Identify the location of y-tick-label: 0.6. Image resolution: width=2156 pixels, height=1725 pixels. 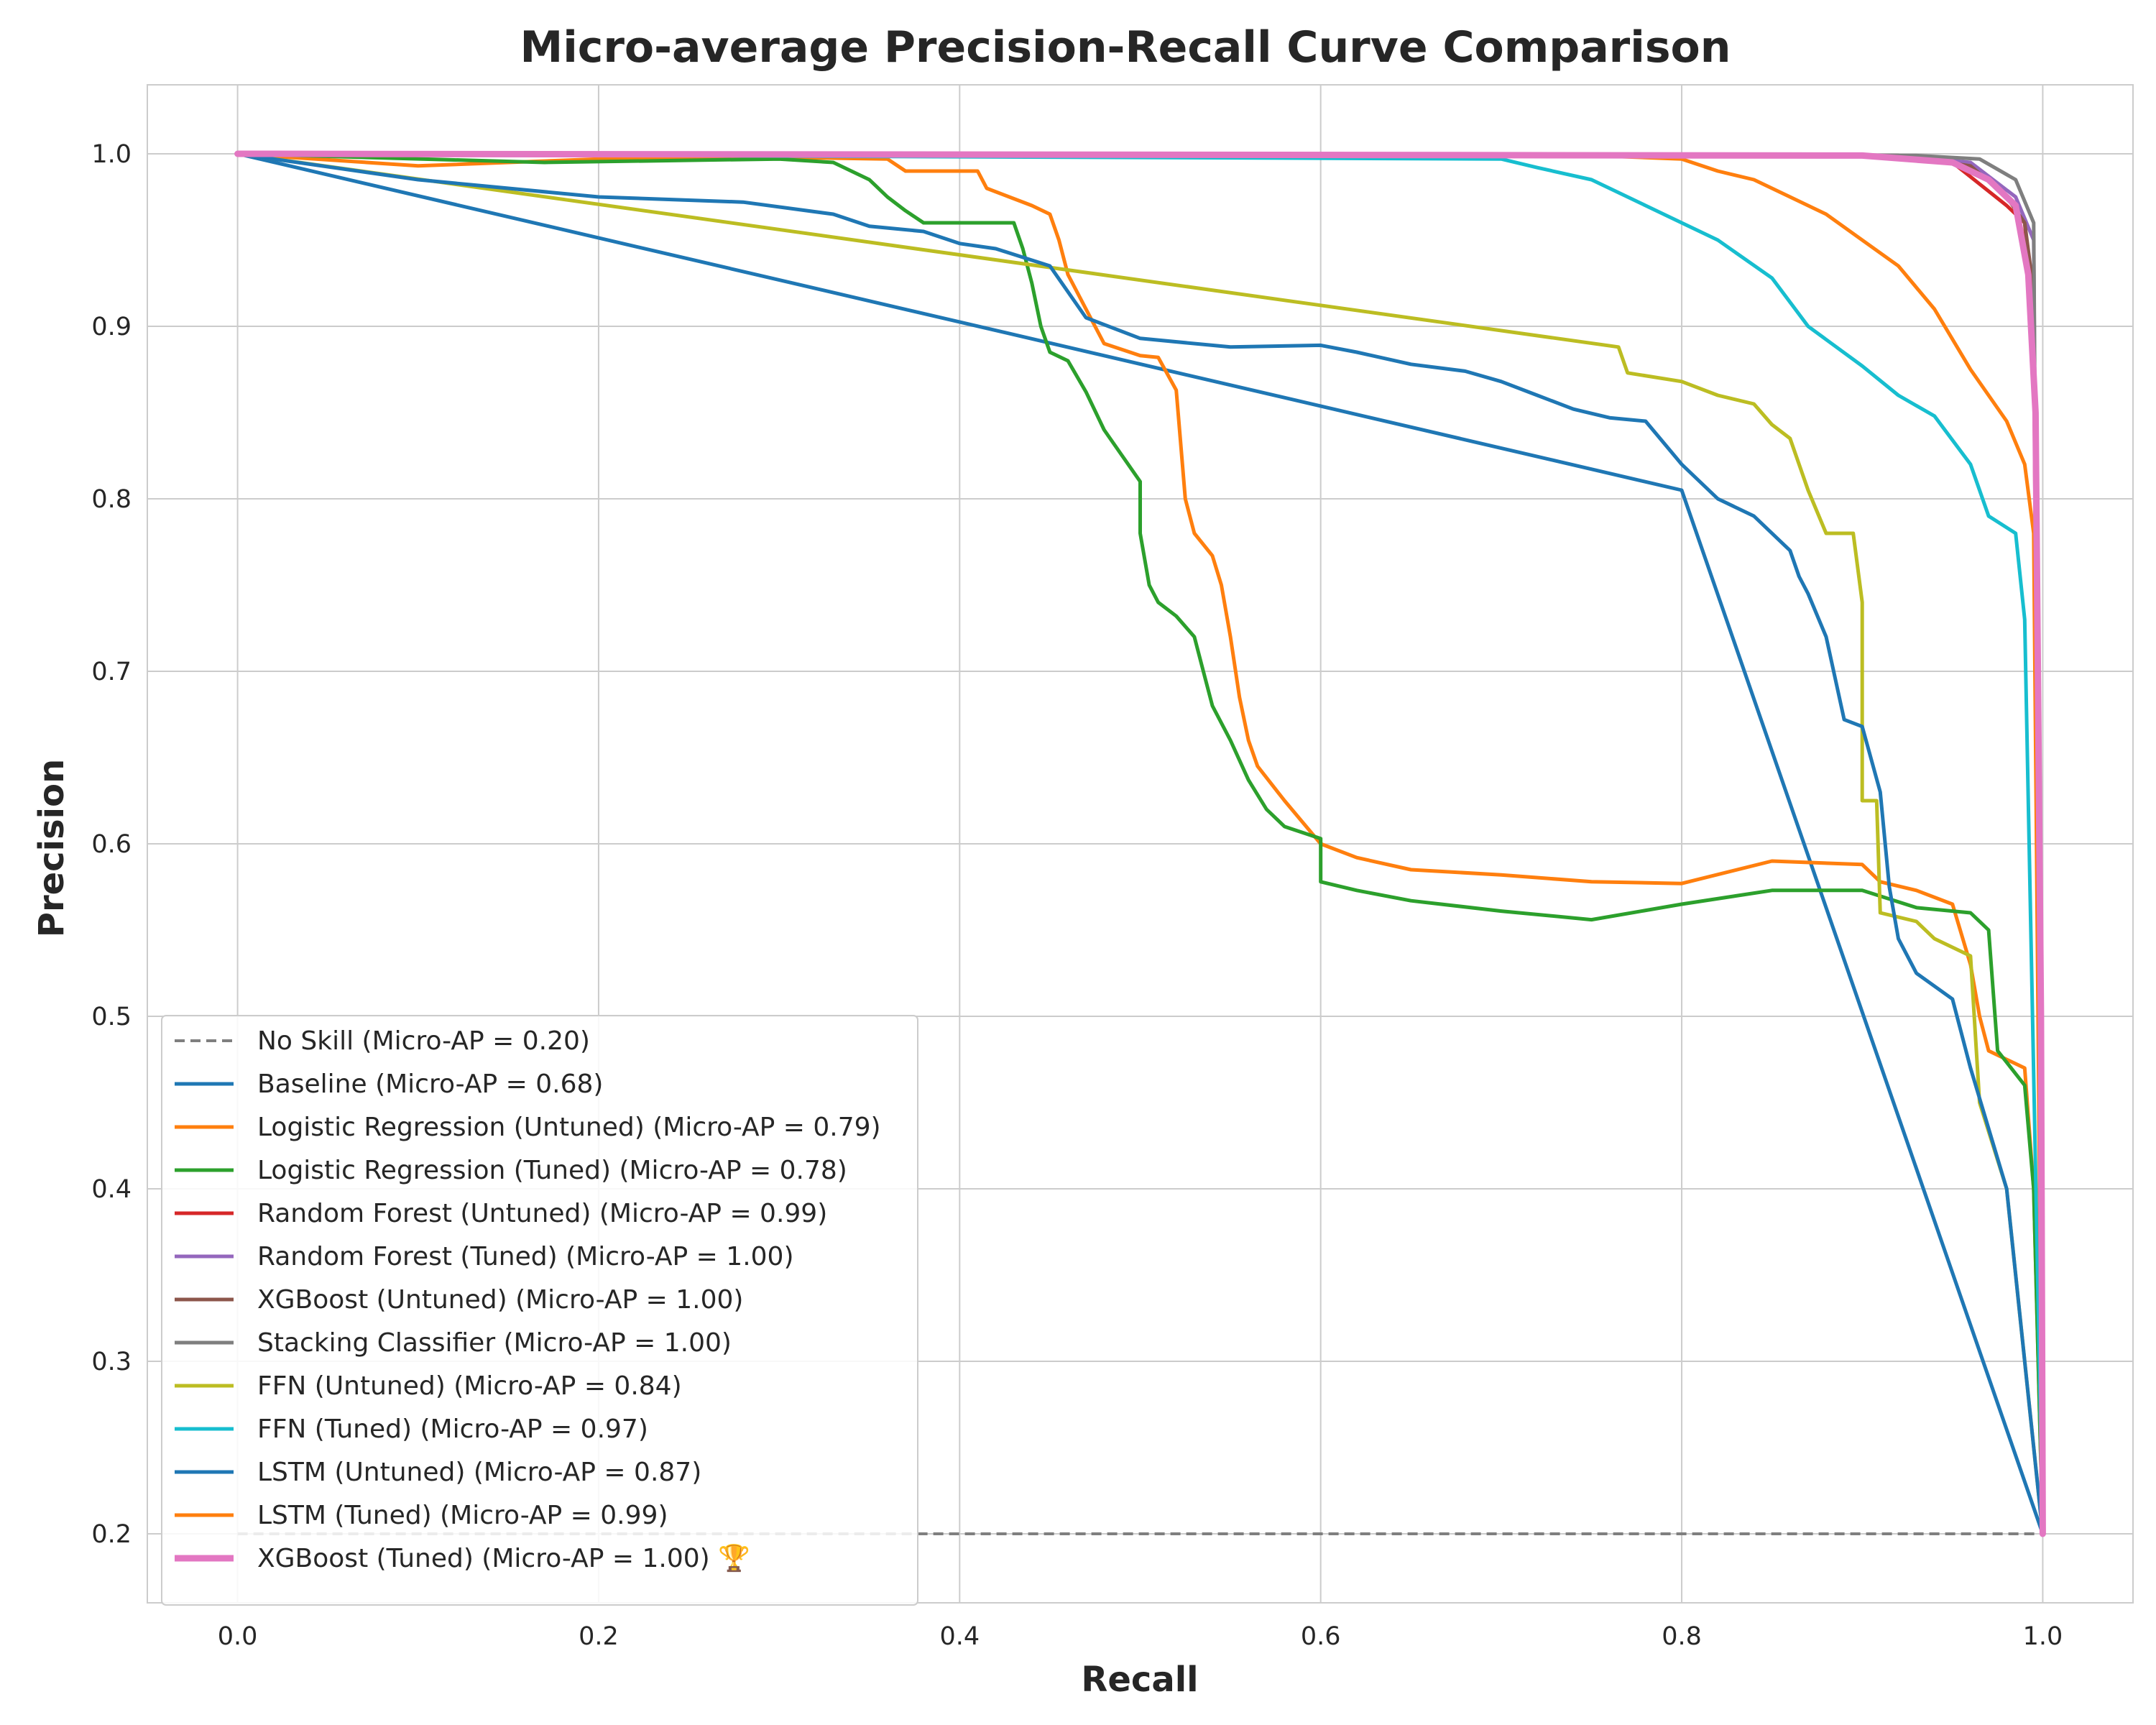
(111, 844).